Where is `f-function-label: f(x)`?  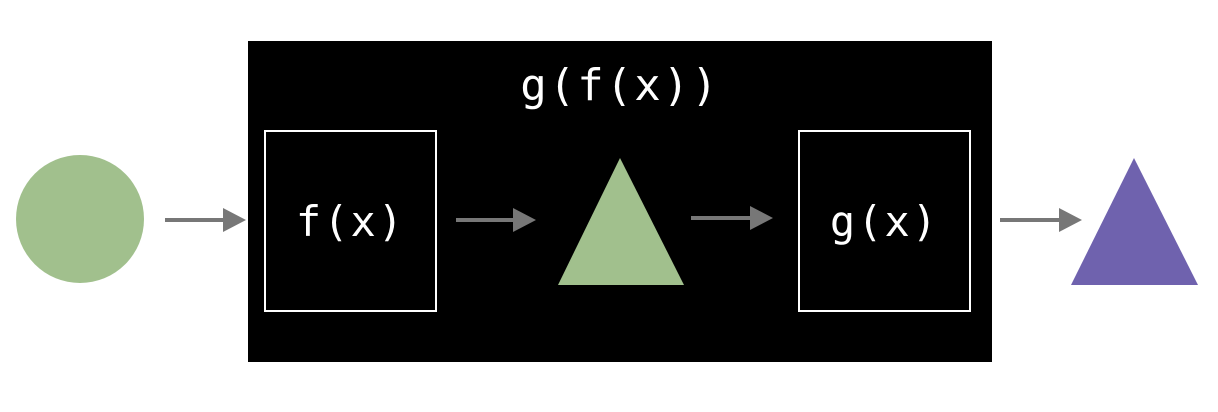
f-function-label: f(x) is located at coordinates (350, 221).